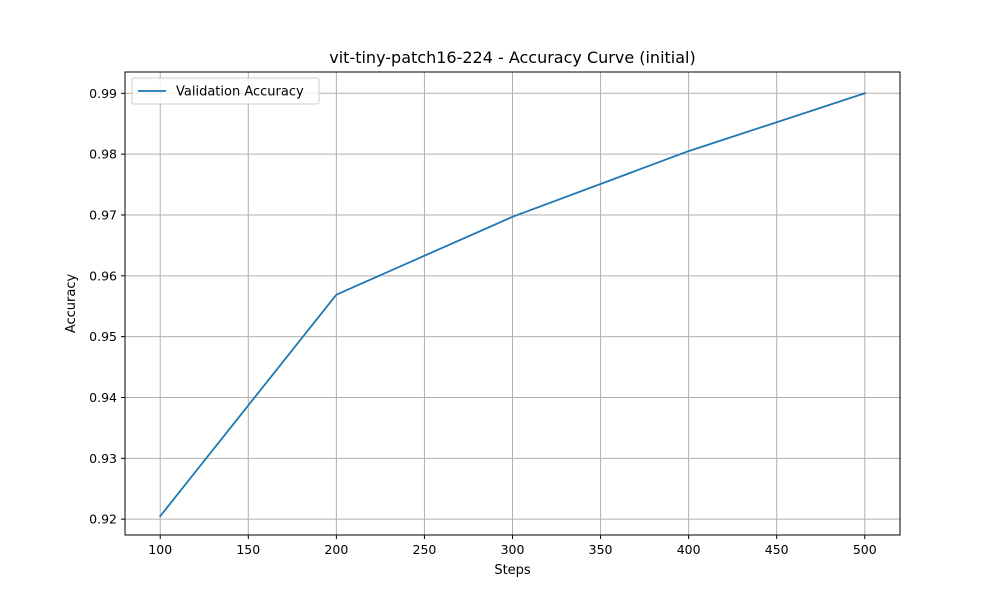 This screenshot has width=1000, height=604. What do you see at coordinates (248, 549) in the screenshot?
I see `x-tick-label: 150` at bounding box center [248, 549].